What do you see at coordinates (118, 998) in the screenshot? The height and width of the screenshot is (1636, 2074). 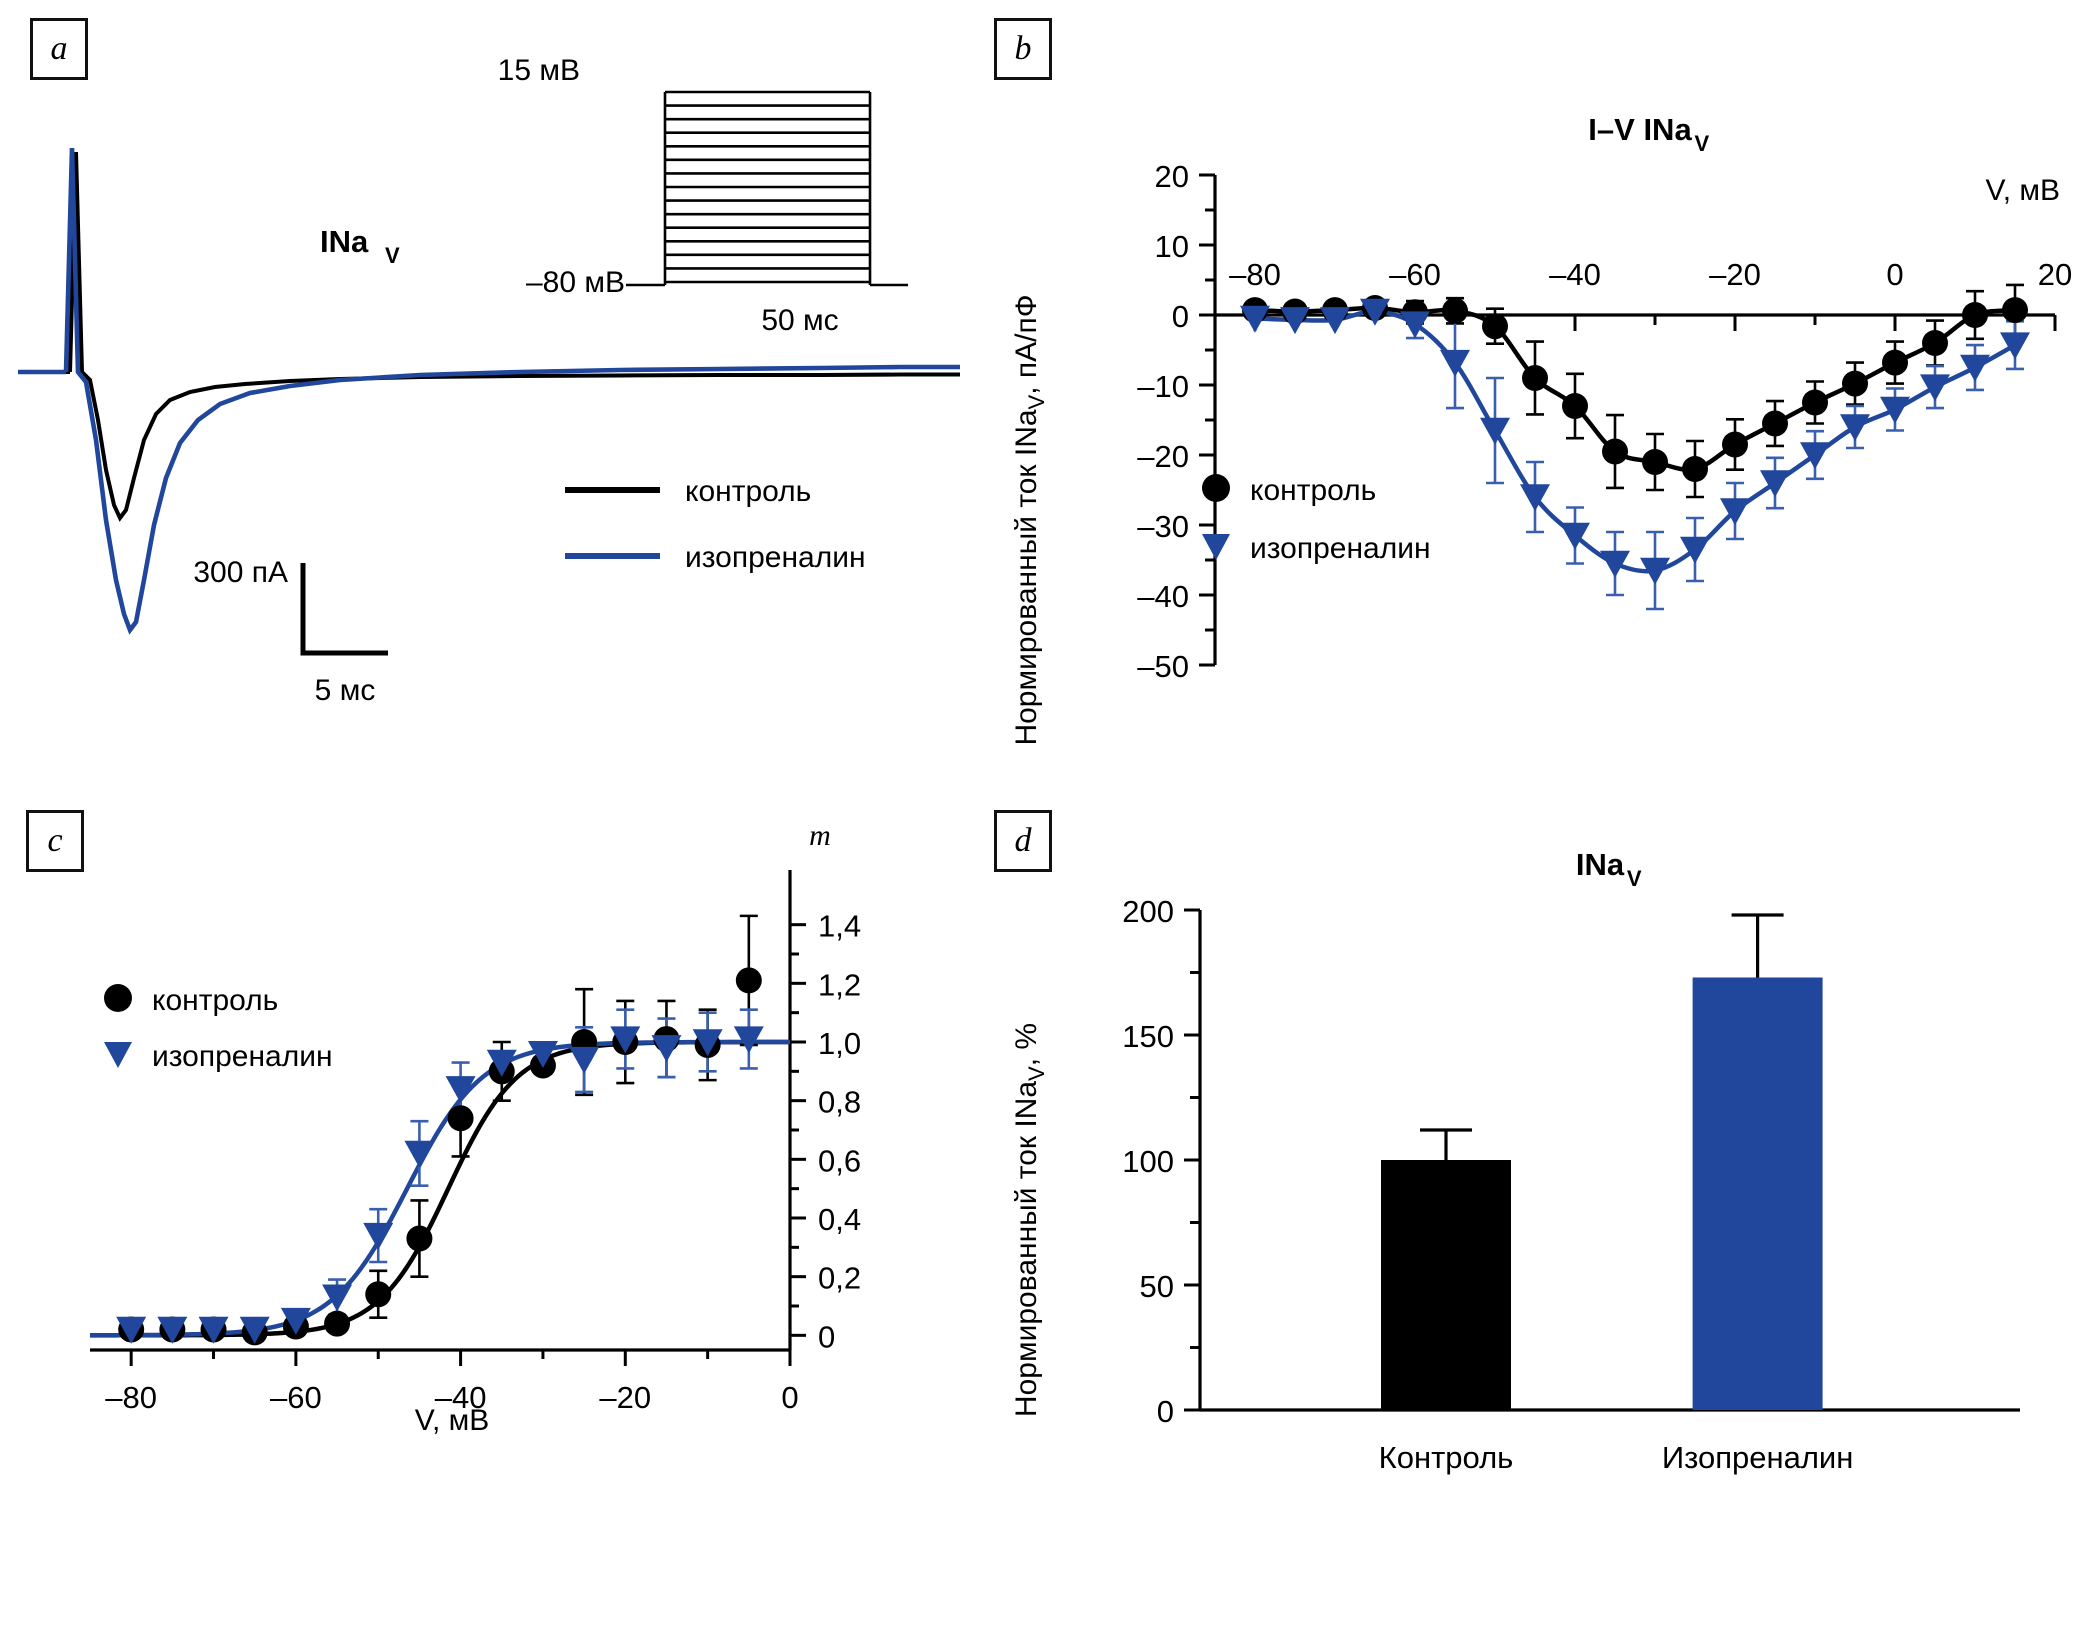 I see `legend-marker-control` at bounding box center [118, 998].